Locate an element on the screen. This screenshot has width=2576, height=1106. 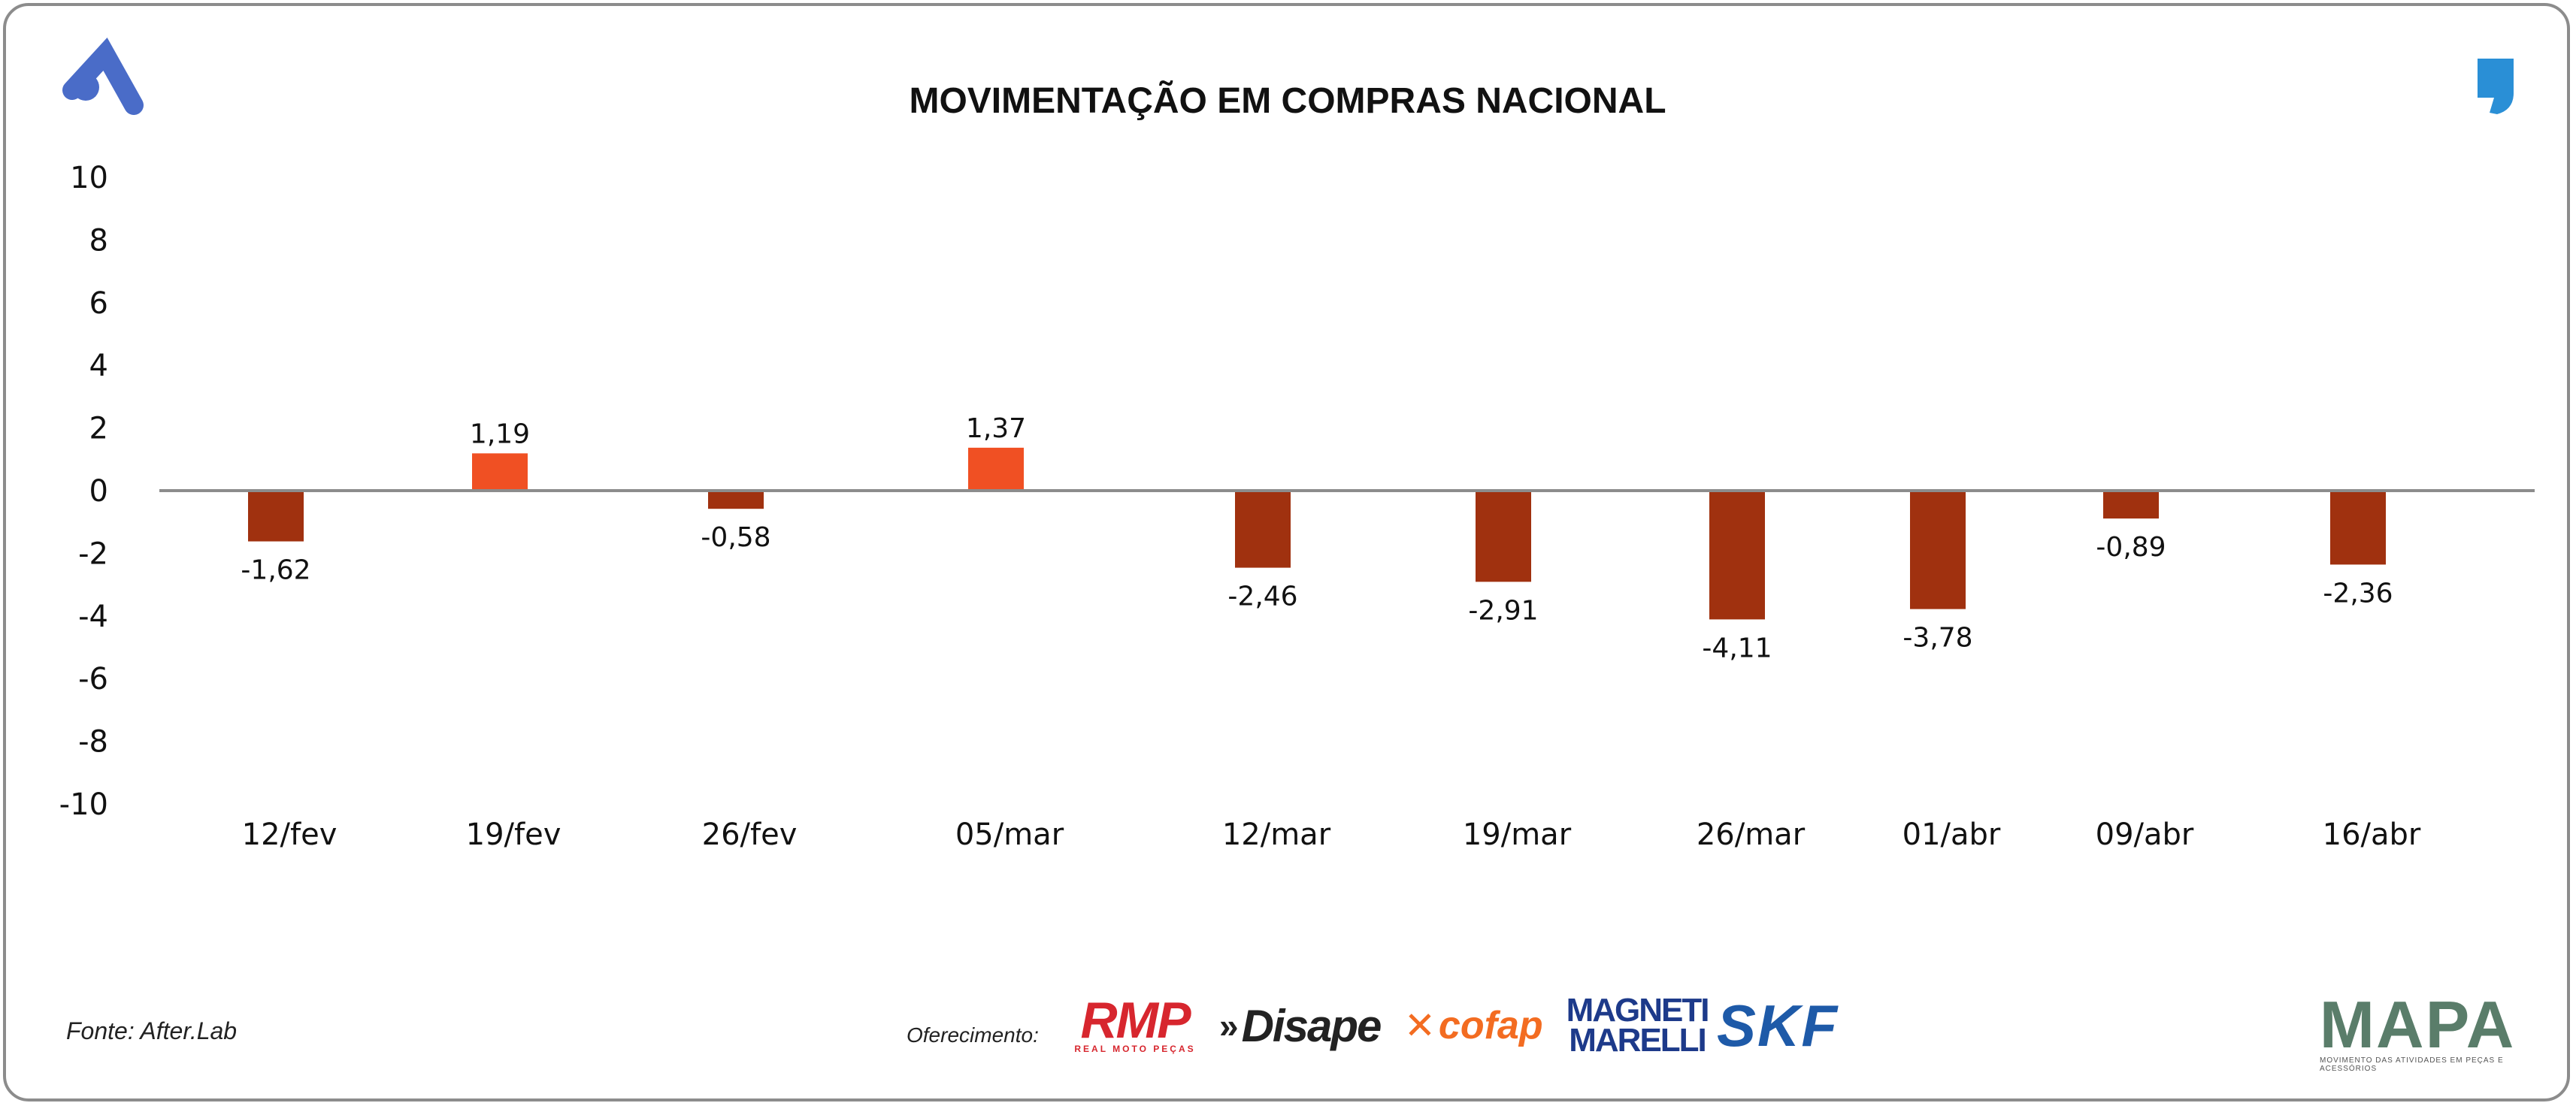
x-tick-label: 01/abr is located at coordinates (1951, 834).